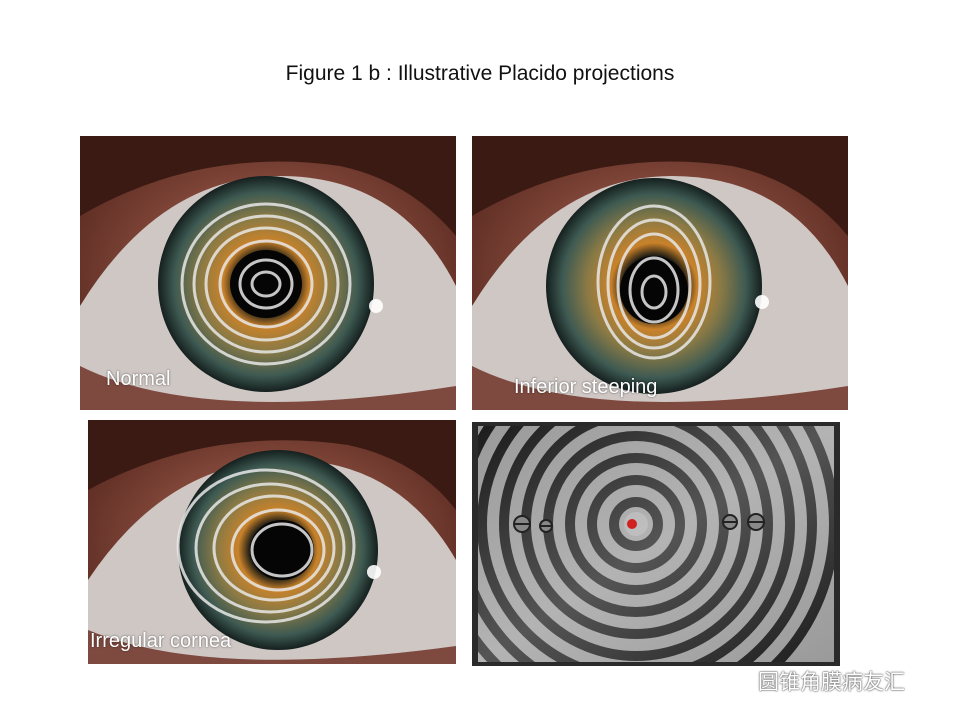 The width and height of the screenshot is (960, 720). Describe the element at coordinates (161, 641) in the screenshot. I see `panel-label-irregular-cornea: Irregular cornea` at that location.